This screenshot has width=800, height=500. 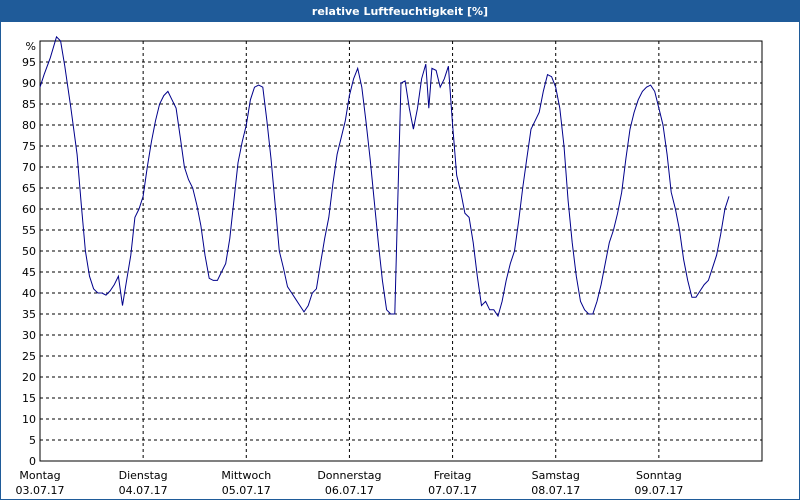 What do you see at coordinates (658, 490) in the screenshot?
I see `x-tick-date-label: 09.07.17` at bounding box center [658, 490].